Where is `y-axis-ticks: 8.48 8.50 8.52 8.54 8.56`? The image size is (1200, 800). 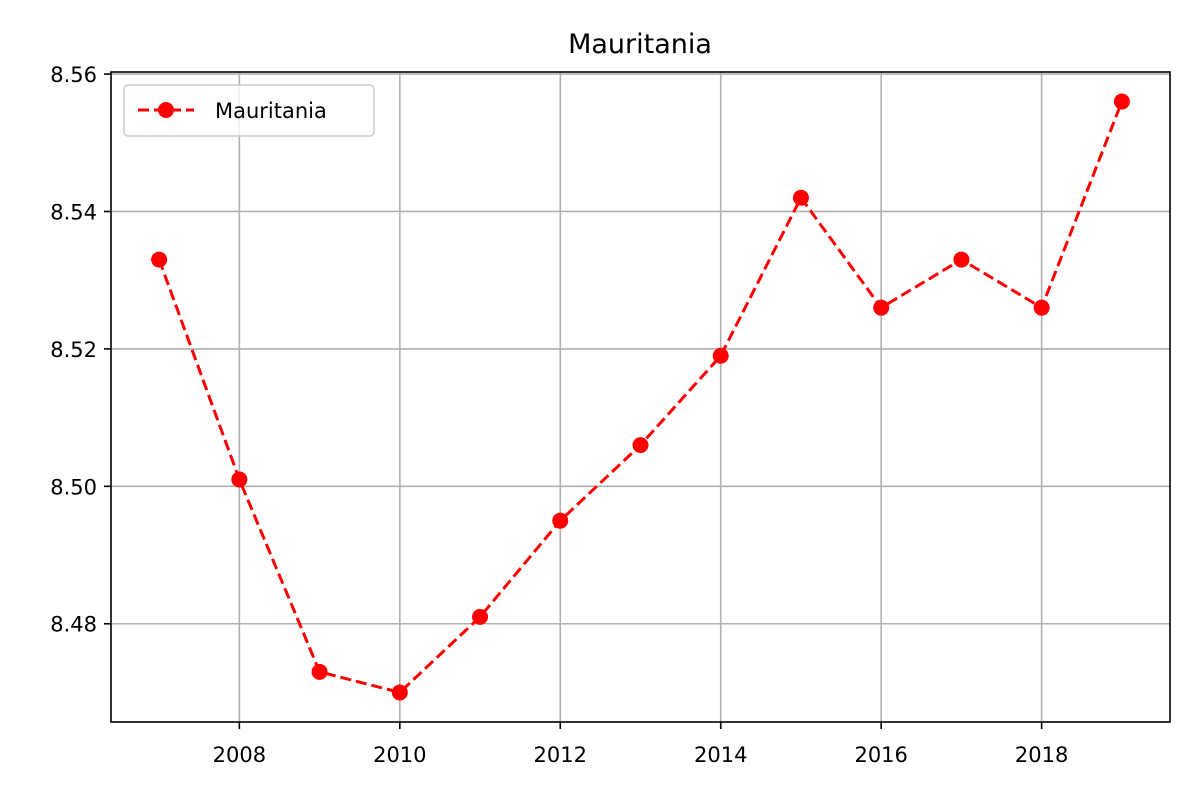 y-axis-ticks: 8.48 8.50 8.52 8.54 8.56 is located at coordinates (80, 350).